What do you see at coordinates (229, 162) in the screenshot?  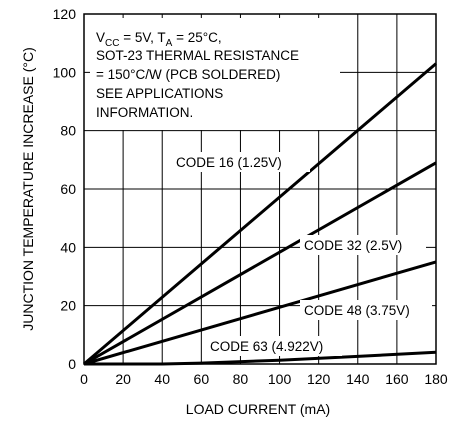 I see `series-label-code16: CODE 16 (1.25V)` at bounding box center [229, 162].